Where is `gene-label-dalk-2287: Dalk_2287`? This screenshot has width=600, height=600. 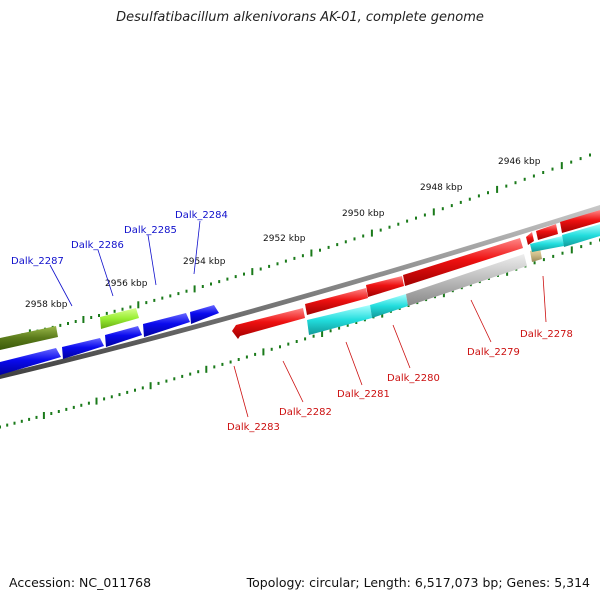
gene-label-dalk-2287: Dalk_2287 is located at coordinates (37, 261).